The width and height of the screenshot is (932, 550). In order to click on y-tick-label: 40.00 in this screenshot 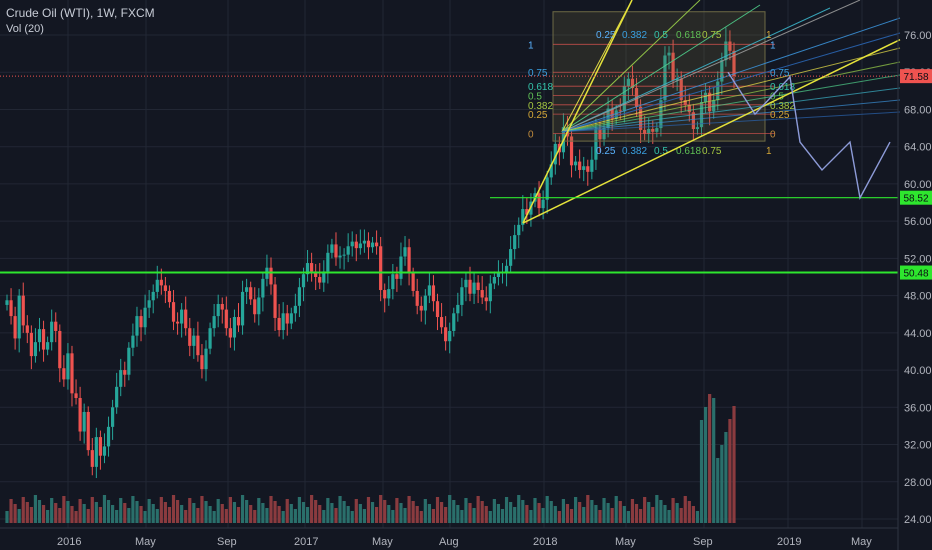, I will do `click(918, 371)`.